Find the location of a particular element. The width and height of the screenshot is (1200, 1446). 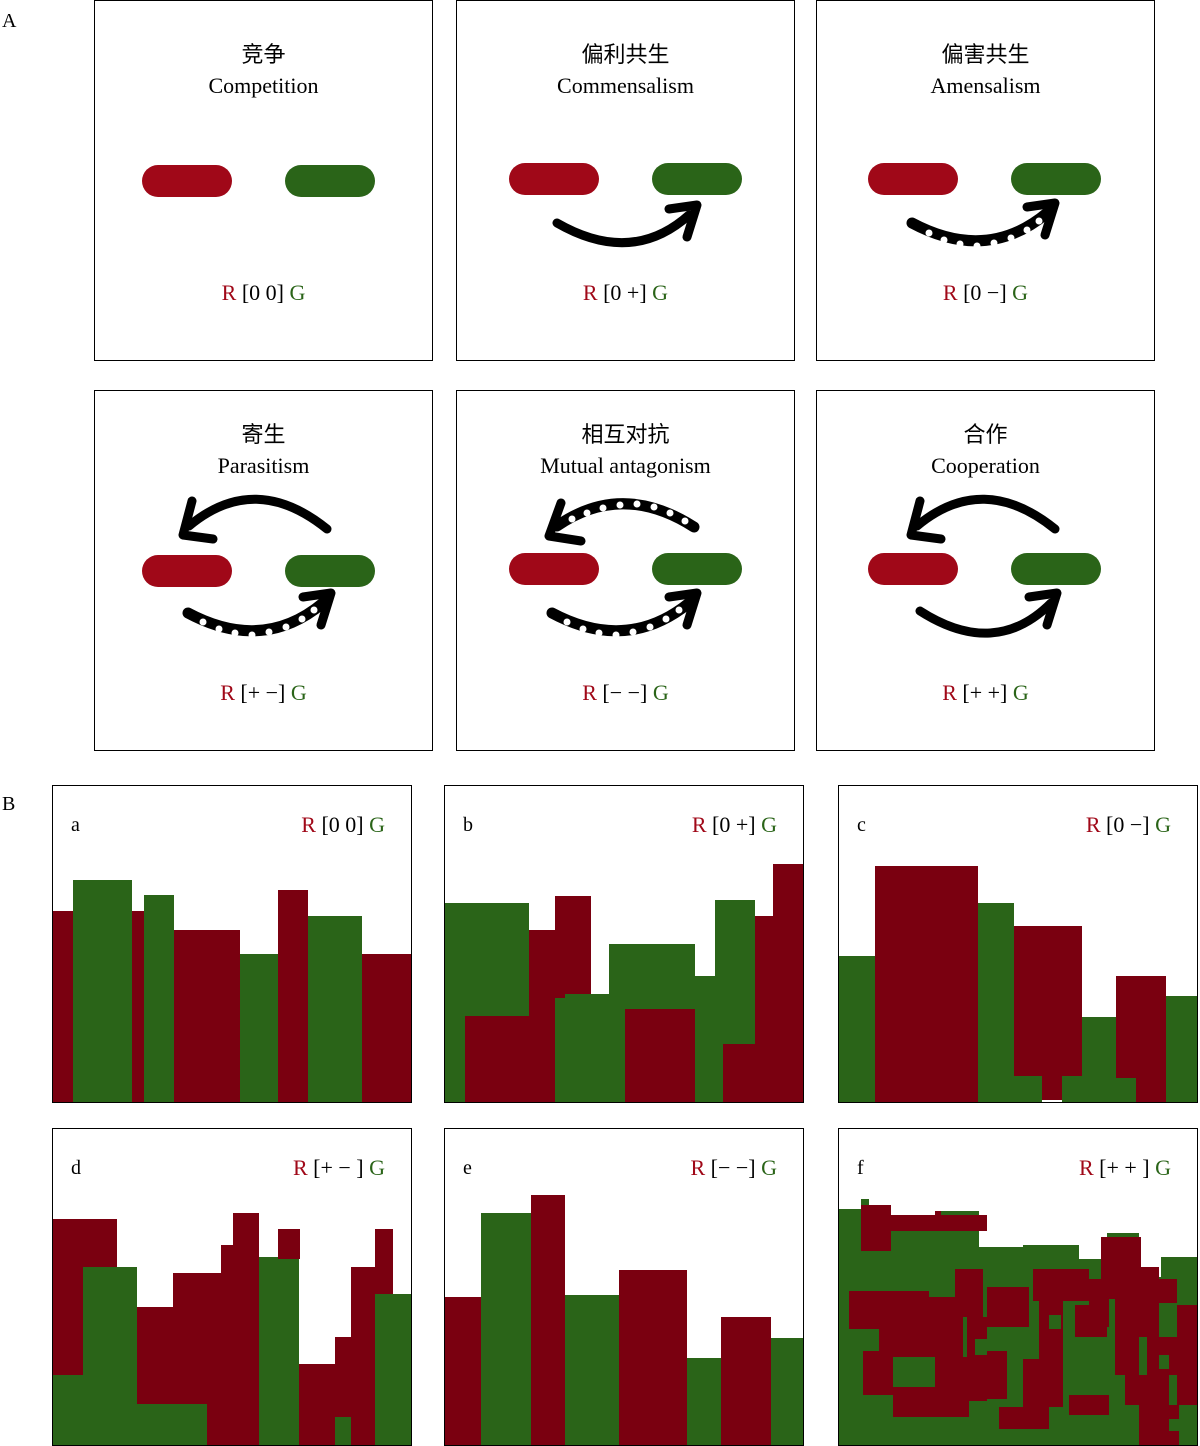

interaction-formula: R [+ −] G is located at coordinates (263, 693).